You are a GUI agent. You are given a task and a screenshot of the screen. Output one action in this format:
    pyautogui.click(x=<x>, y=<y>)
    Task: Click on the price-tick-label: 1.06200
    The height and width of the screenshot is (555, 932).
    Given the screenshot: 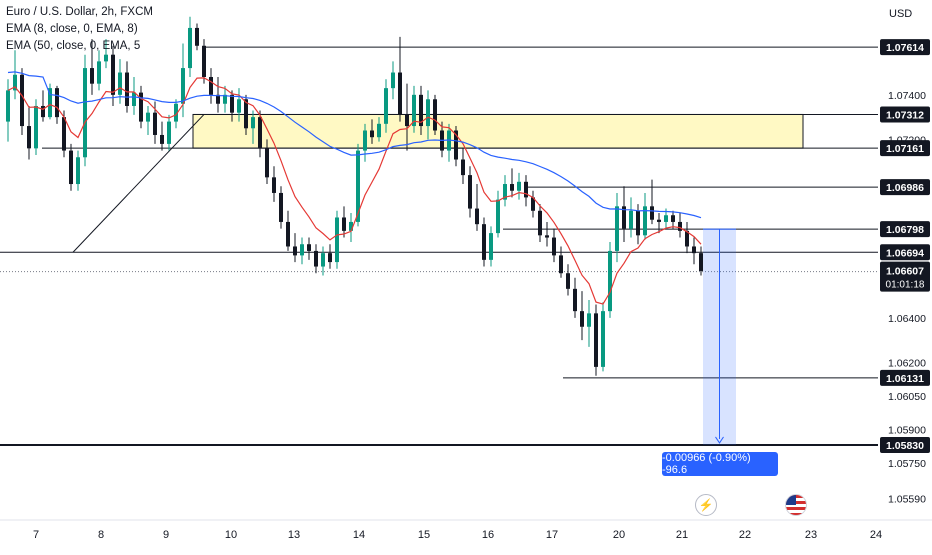 What is the action you would take?
    pyautogui.click(x=907, y=363)
    